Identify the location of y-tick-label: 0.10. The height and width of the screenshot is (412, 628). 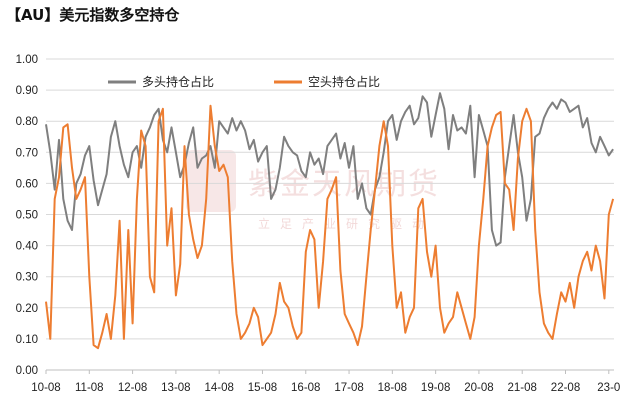
(27, 340).